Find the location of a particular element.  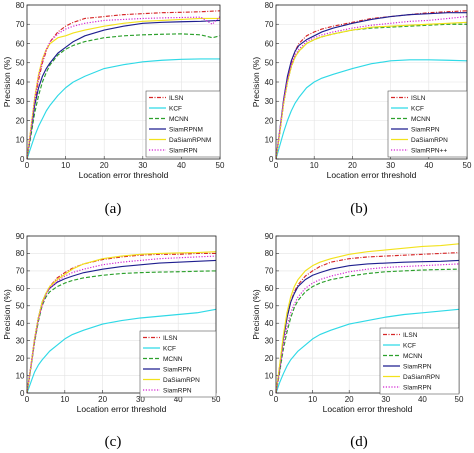

legend: ISLN KCF MCNN SiamRPN DaSiamRPN SlamRPN++ is located at coordinates (427, 124).